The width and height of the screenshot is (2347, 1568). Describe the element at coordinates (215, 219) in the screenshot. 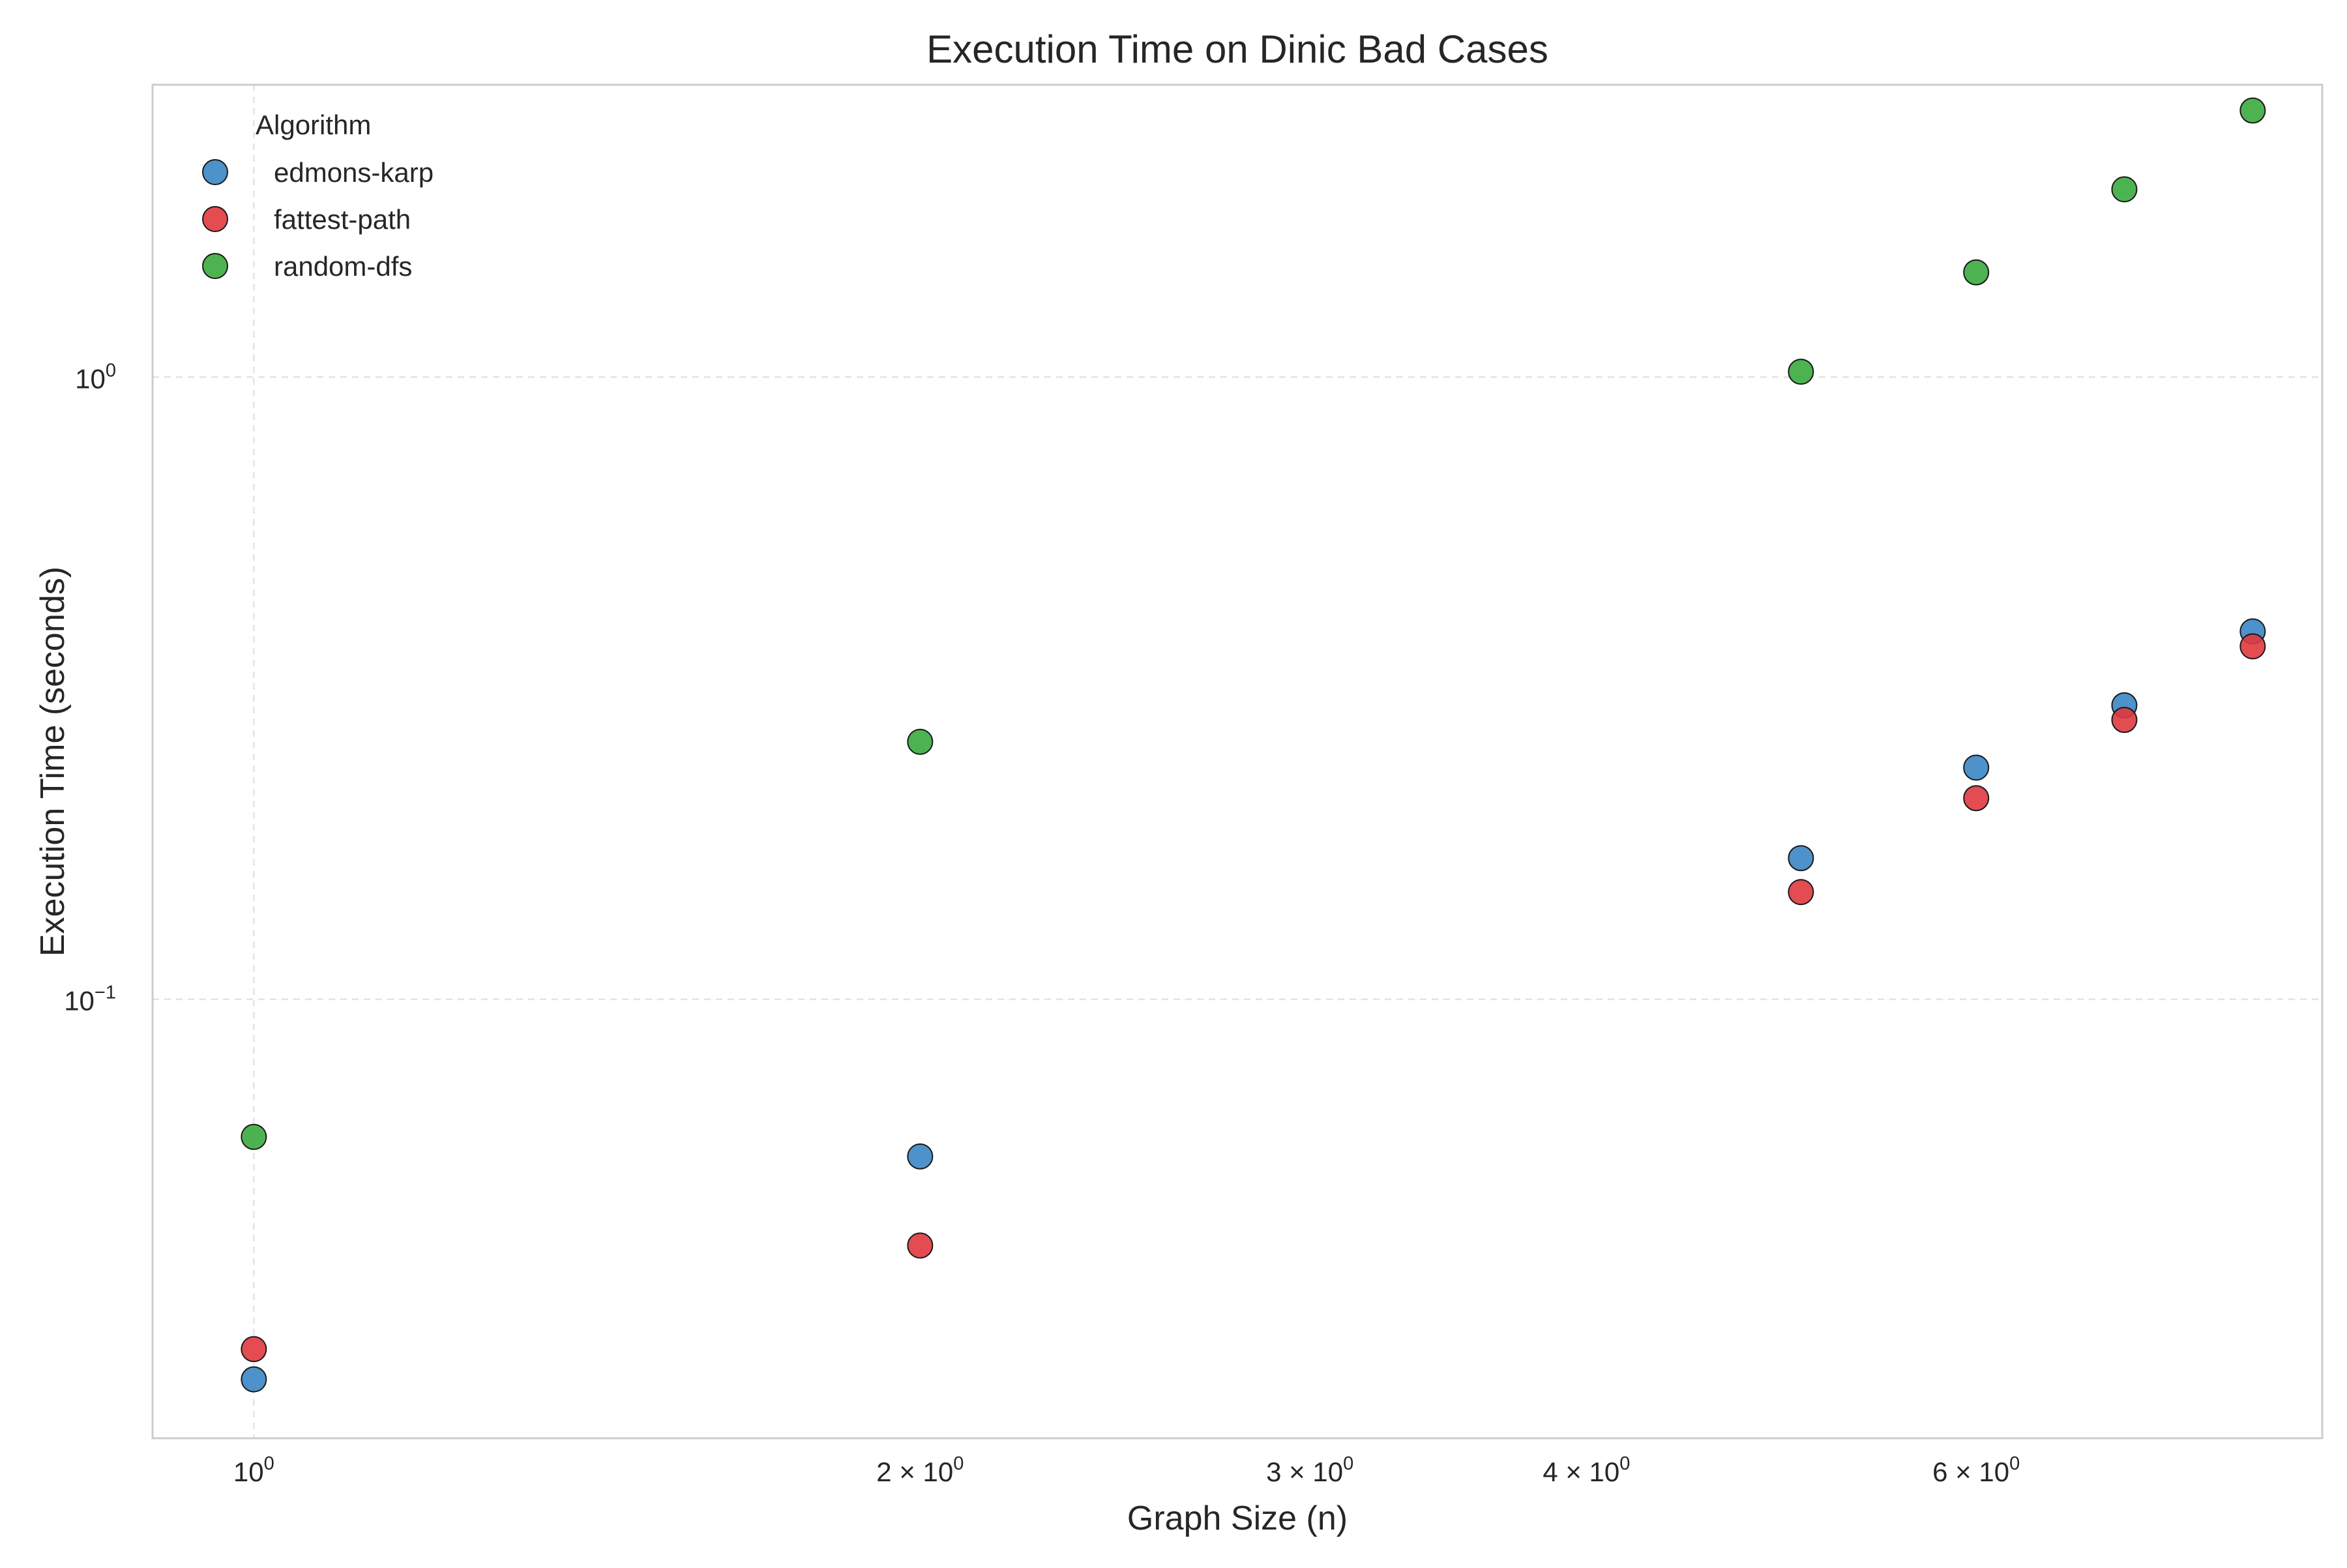

I see `legend-marker-fattest-path` at that location.